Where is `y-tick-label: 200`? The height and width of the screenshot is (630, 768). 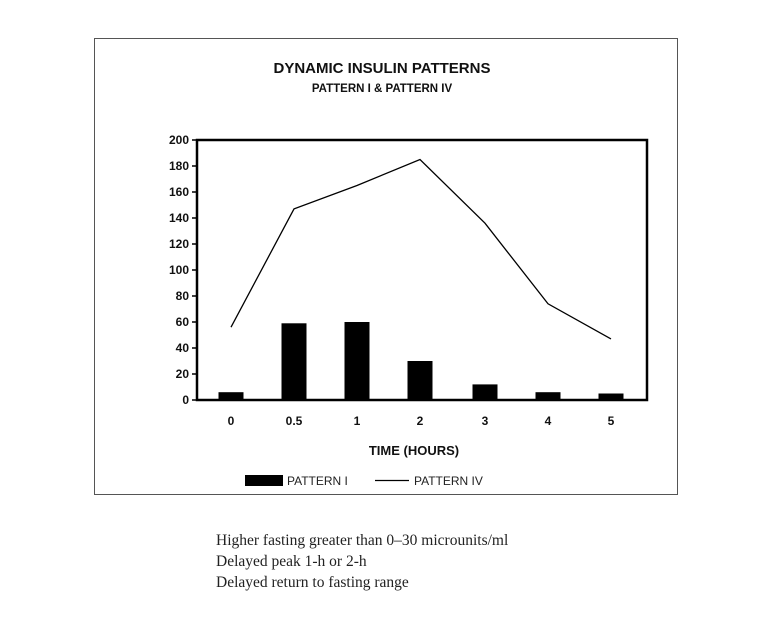
y-tick-label: 200 is located at coordinates (179, 140).